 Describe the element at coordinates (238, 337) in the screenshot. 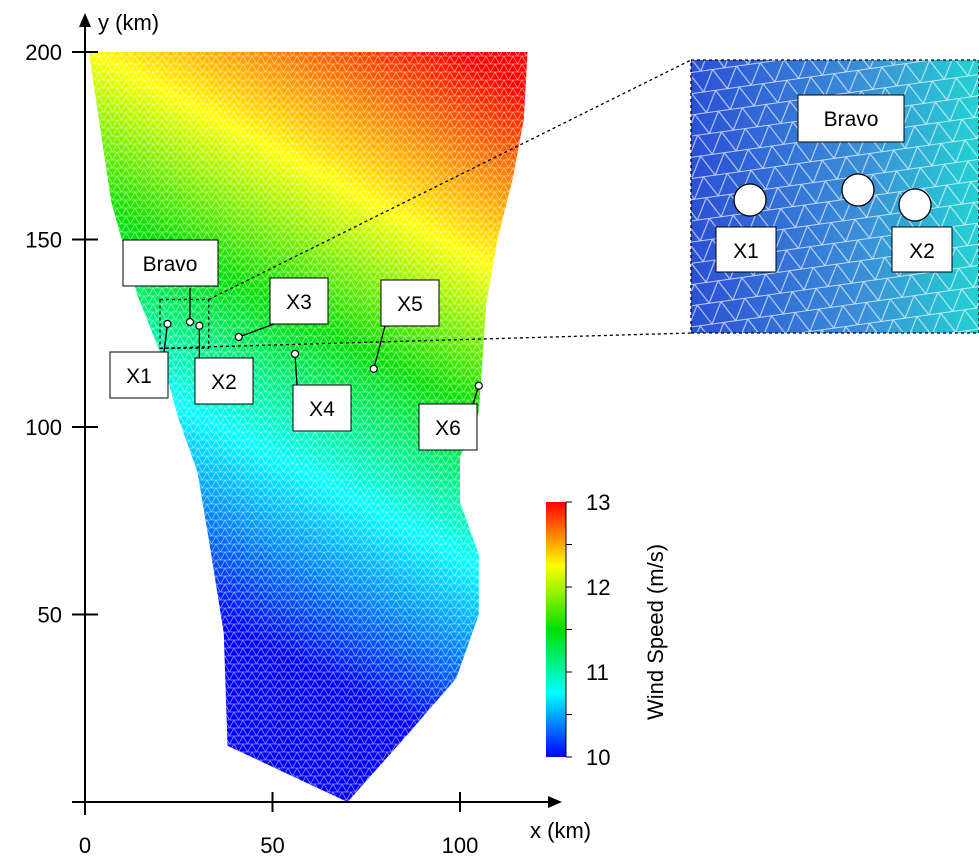

I see `point-marker-x3` at that location.